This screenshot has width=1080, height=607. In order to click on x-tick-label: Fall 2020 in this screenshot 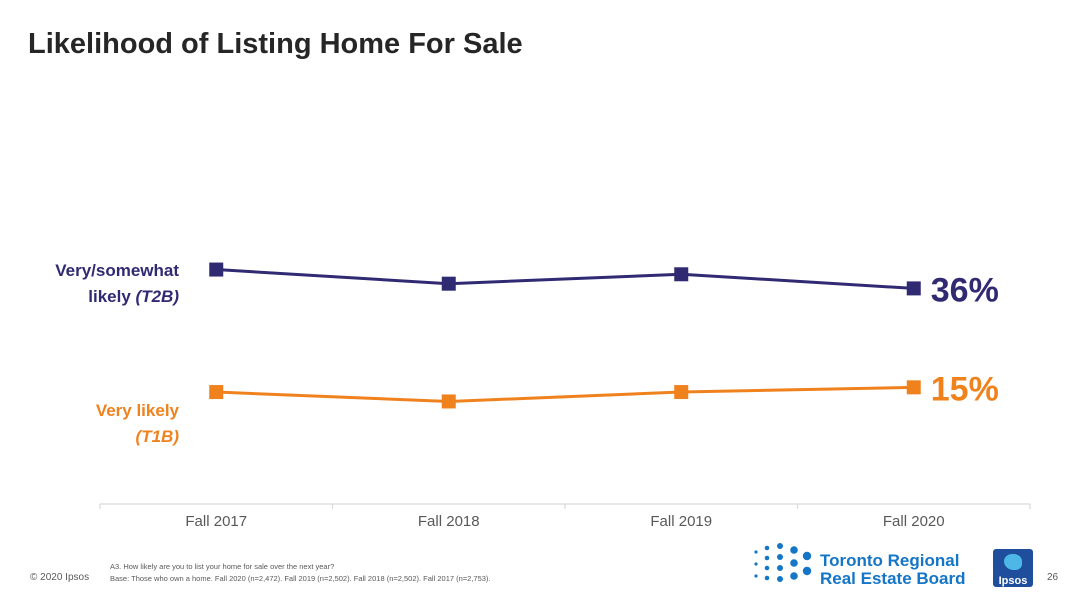, I will do `click(914, 521)`.